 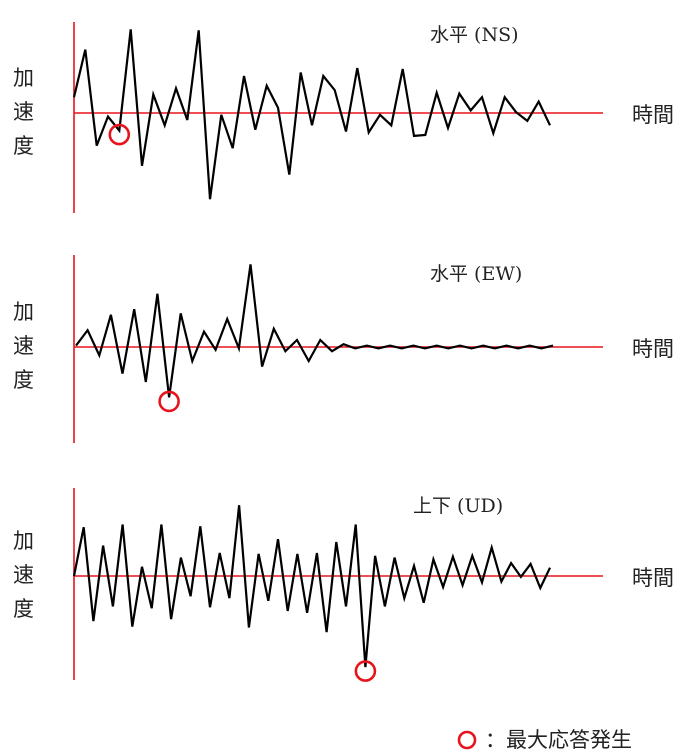 What do you see at coordinates (558, 740) in the screenshot?
I see `legend-label: ：最大応答発生` at bounding box center [558, 740].